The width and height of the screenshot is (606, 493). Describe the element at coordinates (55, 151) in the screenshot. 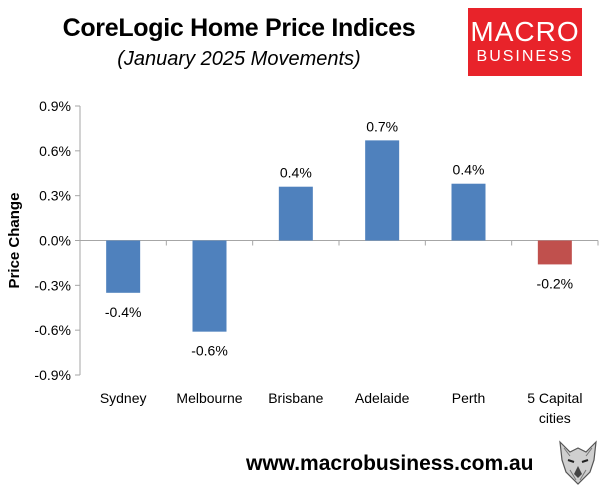

I see `y-tick-label: 0.6%` at that location.